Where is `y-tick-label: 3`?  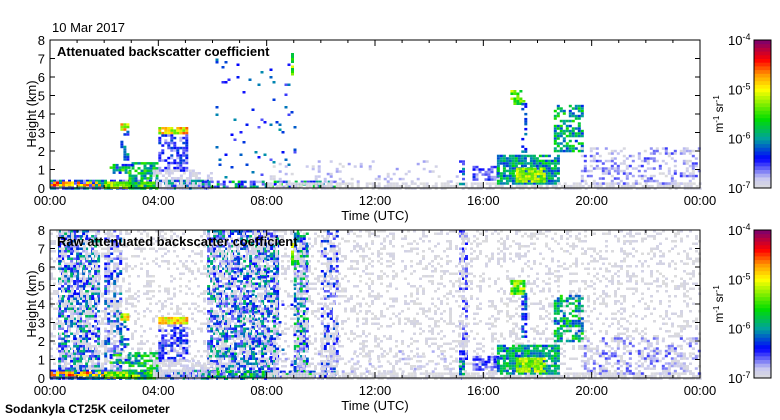
y-tick-label: 3 is located at coordinates (41, 133).